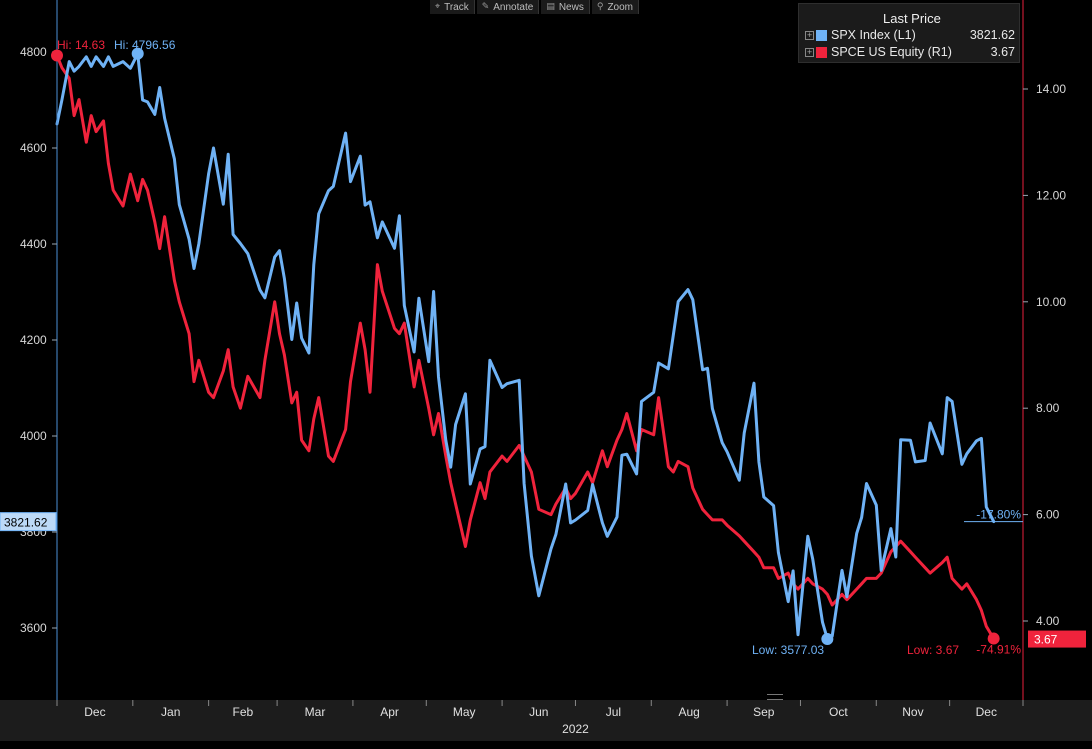 The width and height of the screenshot is (1092, 749). I want to click on track-label: Track, so click(456, 7).